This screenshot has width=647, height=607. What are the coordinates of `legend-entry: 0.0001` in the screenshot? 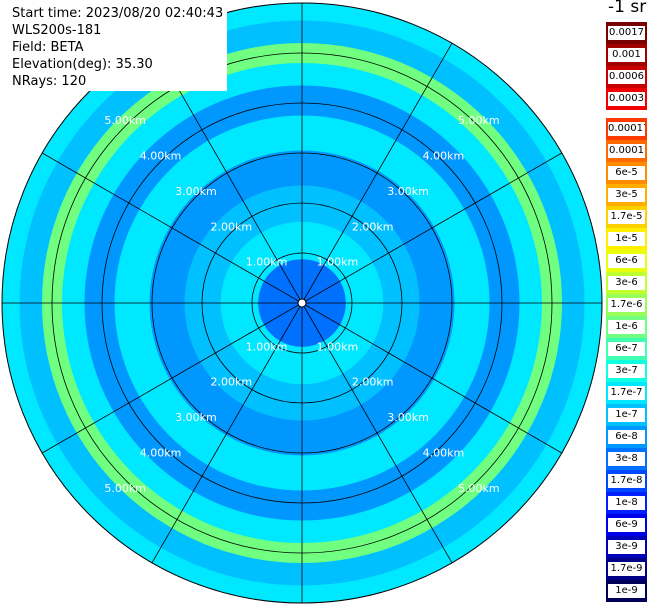 It's located at (626, 151).